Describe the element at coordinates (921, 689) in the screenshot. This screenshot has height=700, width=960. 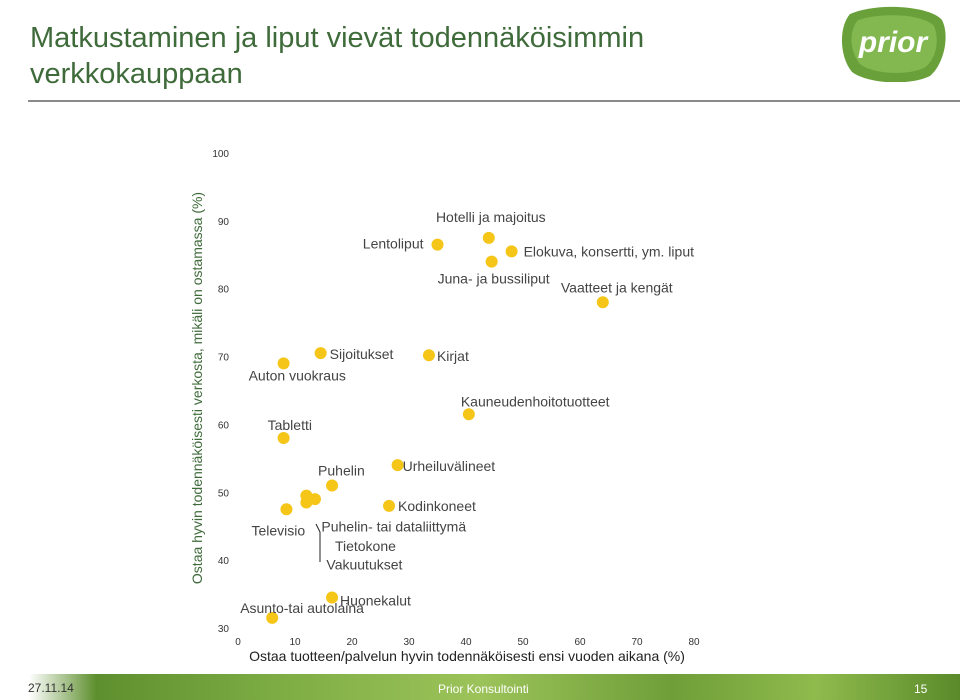
I see `page-number: 15` at that location.